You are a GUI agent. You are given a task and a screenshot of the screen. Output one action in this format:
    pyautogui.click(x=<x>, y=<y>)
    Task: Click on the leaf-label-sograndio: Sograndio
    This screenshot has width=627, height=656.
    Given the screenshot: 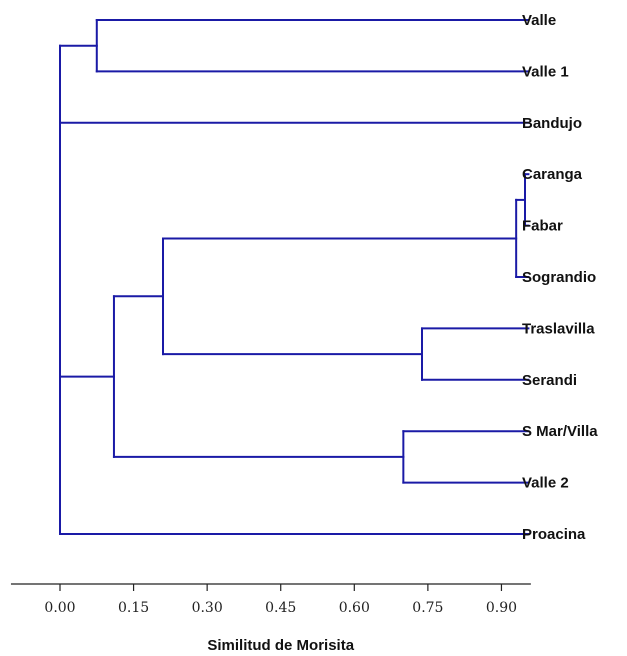 What is the action you would take?
    pyautogui.click(x=559, y=277)
    